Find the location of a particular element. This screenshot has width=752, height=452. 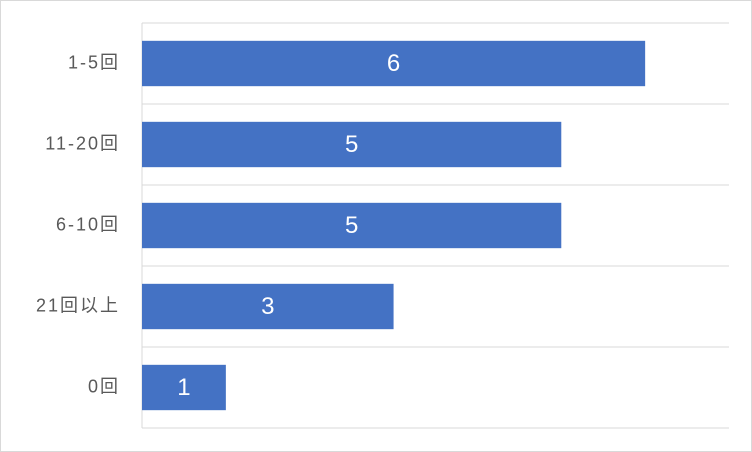

y-tick-label: 6-10回 is located at coordinates (88, 224).